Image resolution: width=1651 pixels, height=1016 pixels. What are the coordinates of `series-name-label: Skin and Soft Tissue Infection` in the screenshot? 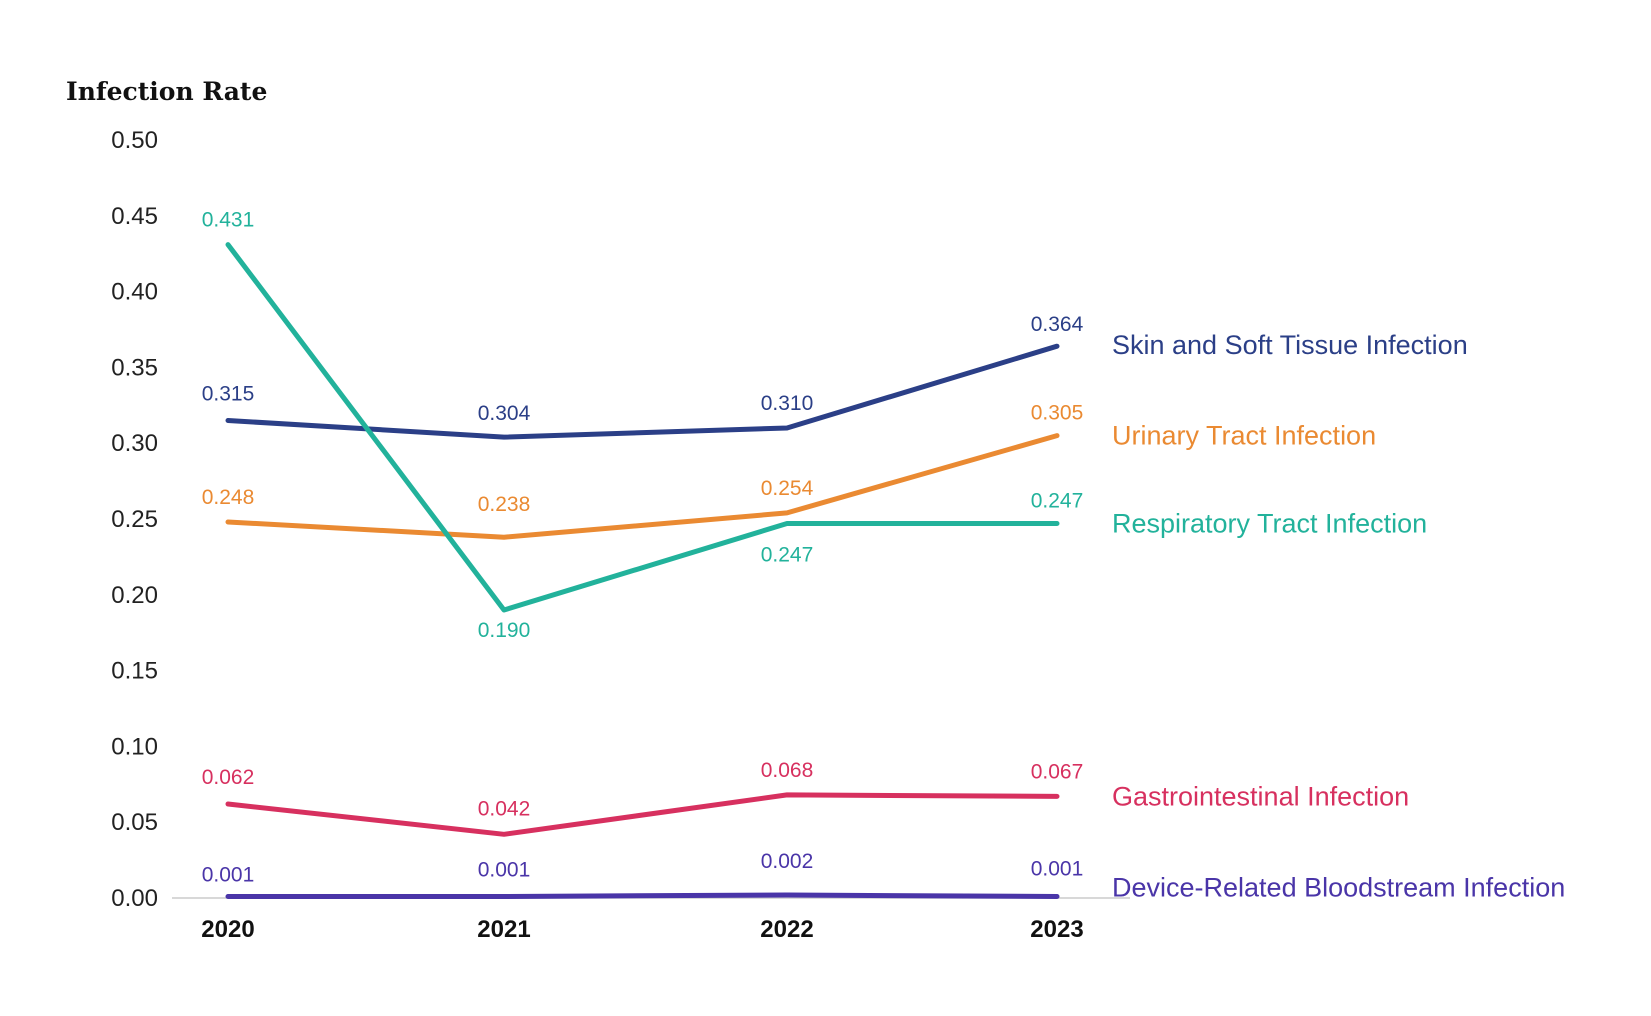 It's located at (1290, 345).